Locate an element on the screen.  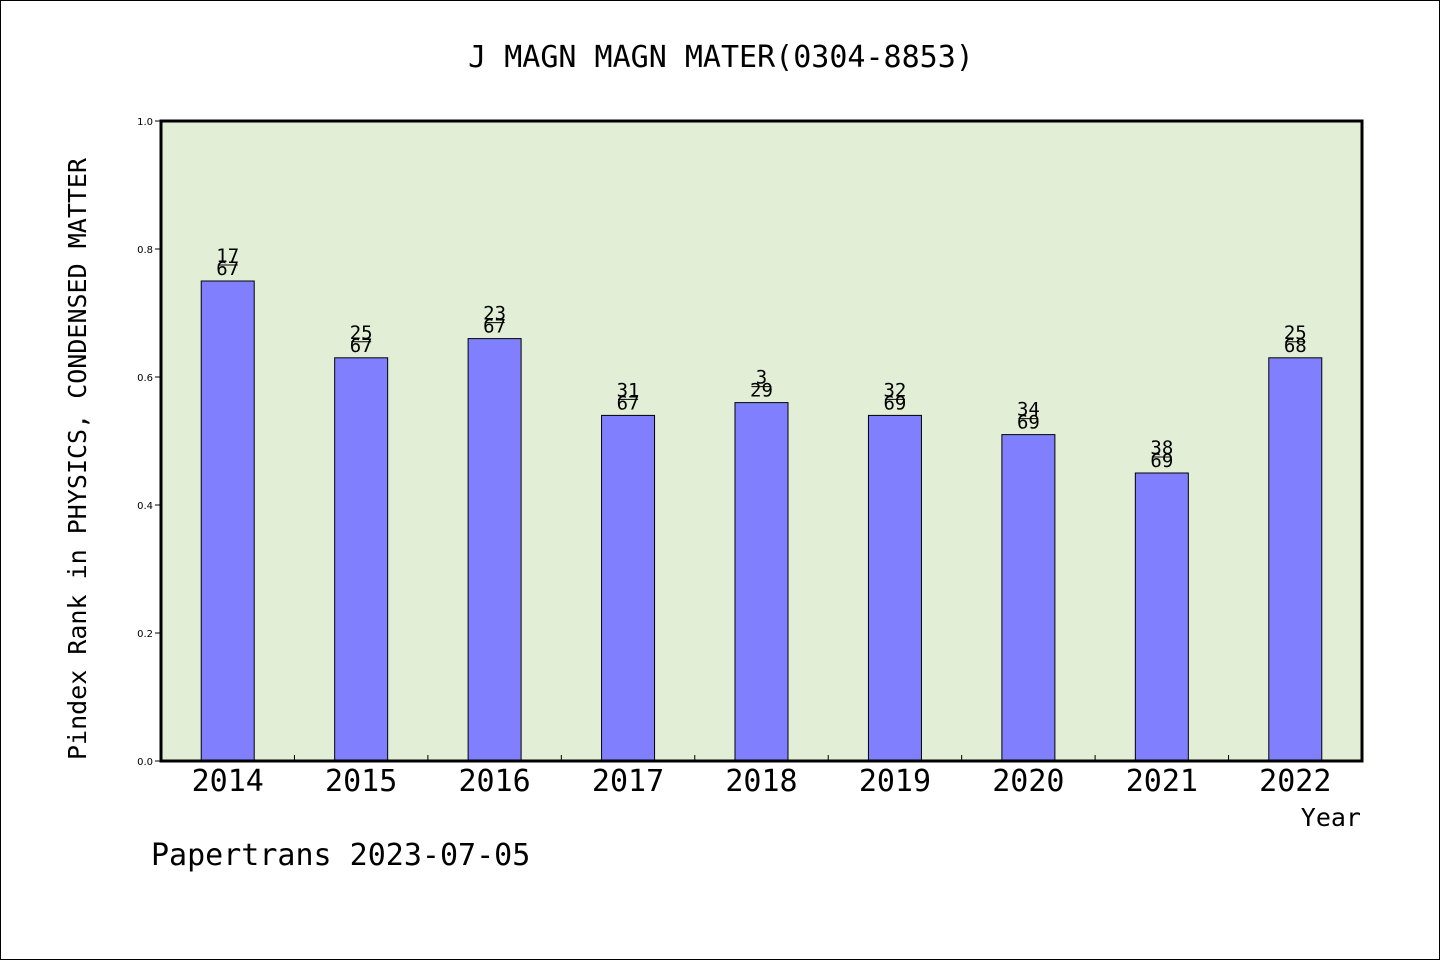
x-tick-label: 2022 is located at coordinates (1295, 781).